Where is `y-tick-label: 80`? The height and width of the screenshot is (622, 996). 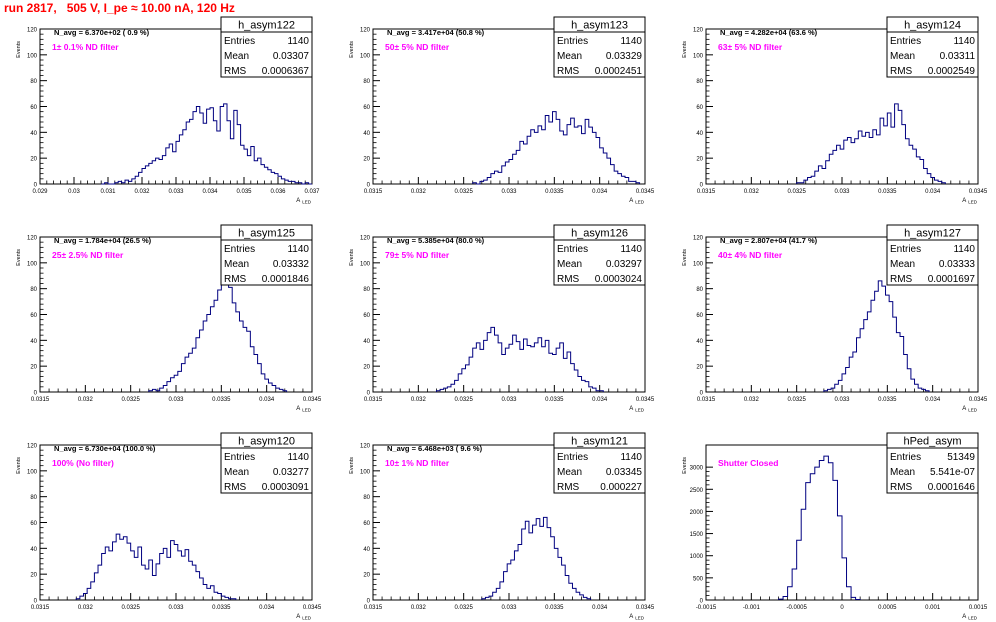 y-tick-label: 80 is located at coordinates (33, 82).